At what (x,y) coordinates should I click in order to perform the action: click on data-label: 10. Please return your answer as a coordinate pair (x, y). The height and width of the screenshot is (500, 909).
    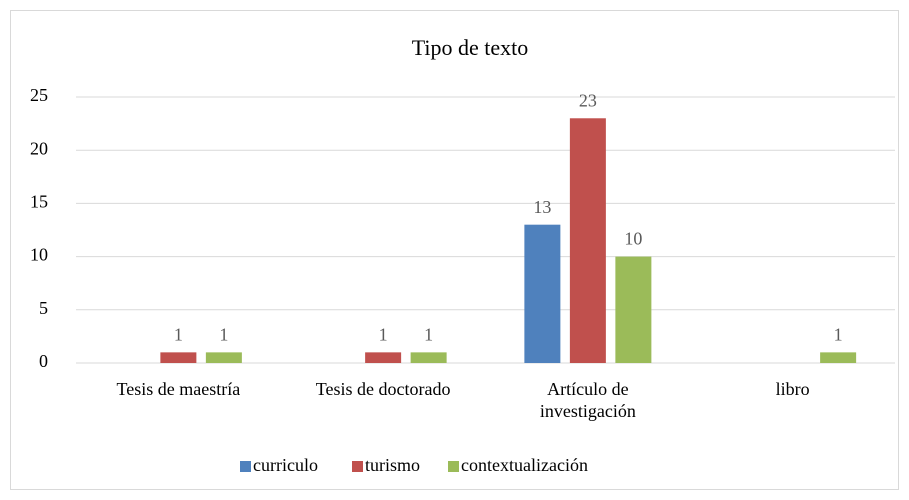
    Looking at the image, I should click on (633, 239).